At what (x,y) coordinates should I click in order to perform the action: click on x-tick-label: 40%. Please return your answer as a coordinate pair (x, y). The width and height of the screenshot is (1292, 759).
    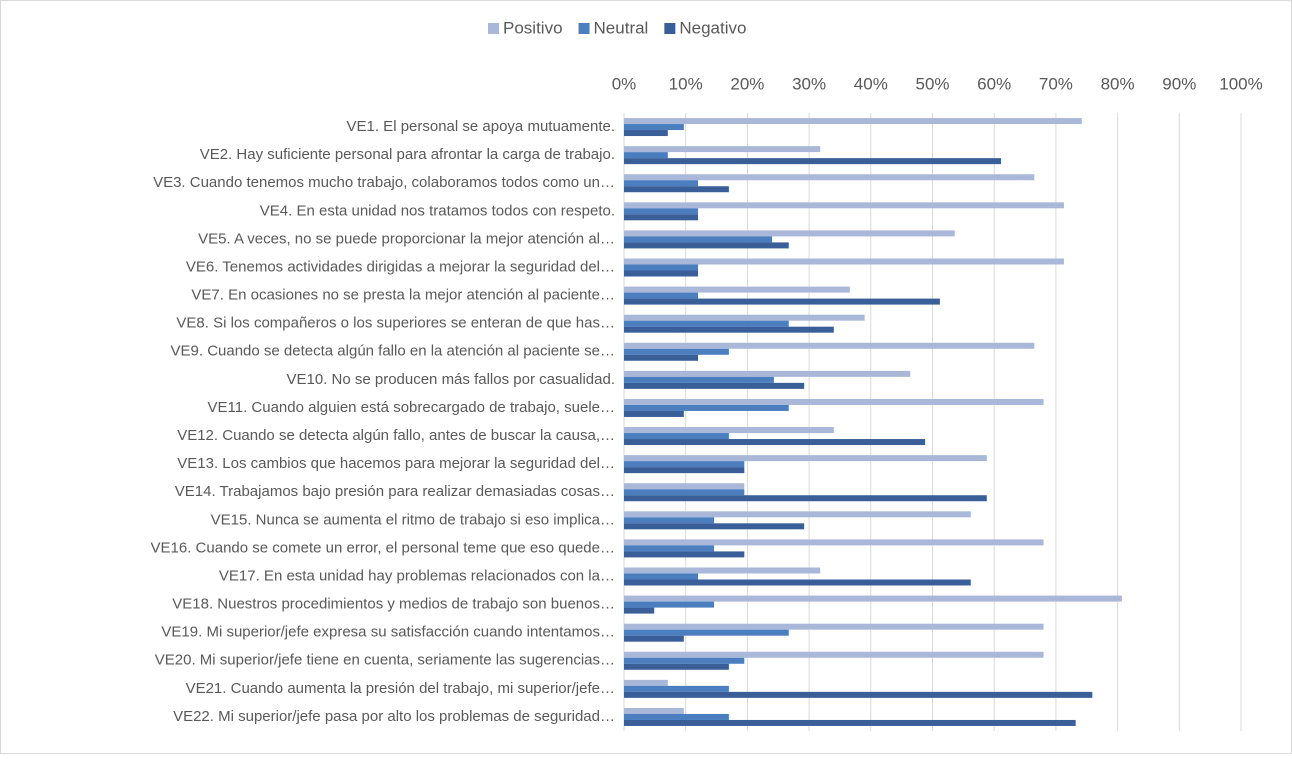
    Looking at the image, I should click on (871, 83).